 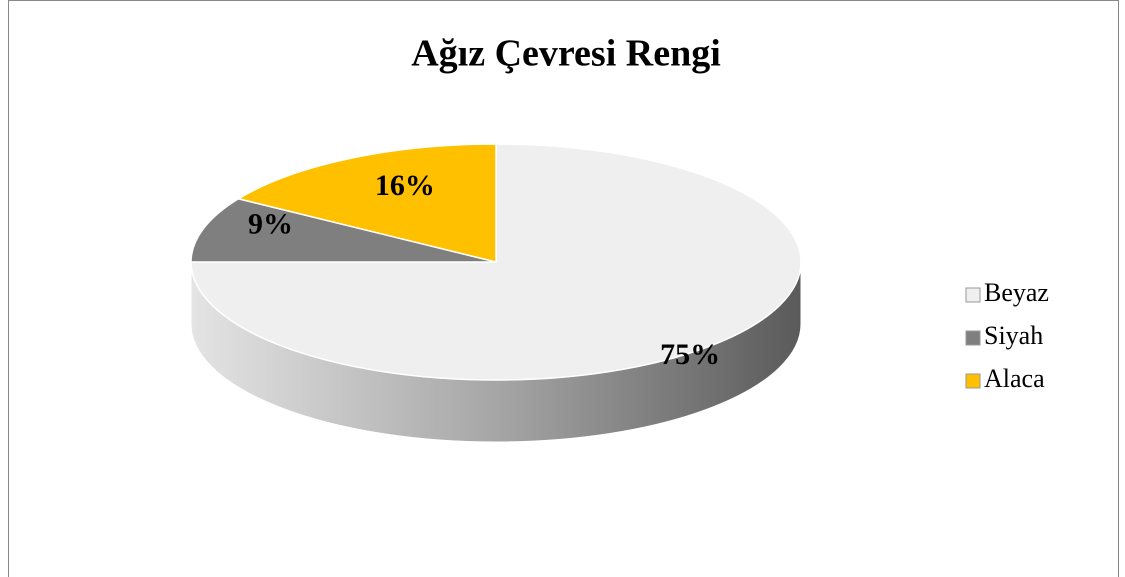 What do you see at coordinates (270, 224) in the screenshot?
I see `data-label: 9%` at bounding box center [270, 224].